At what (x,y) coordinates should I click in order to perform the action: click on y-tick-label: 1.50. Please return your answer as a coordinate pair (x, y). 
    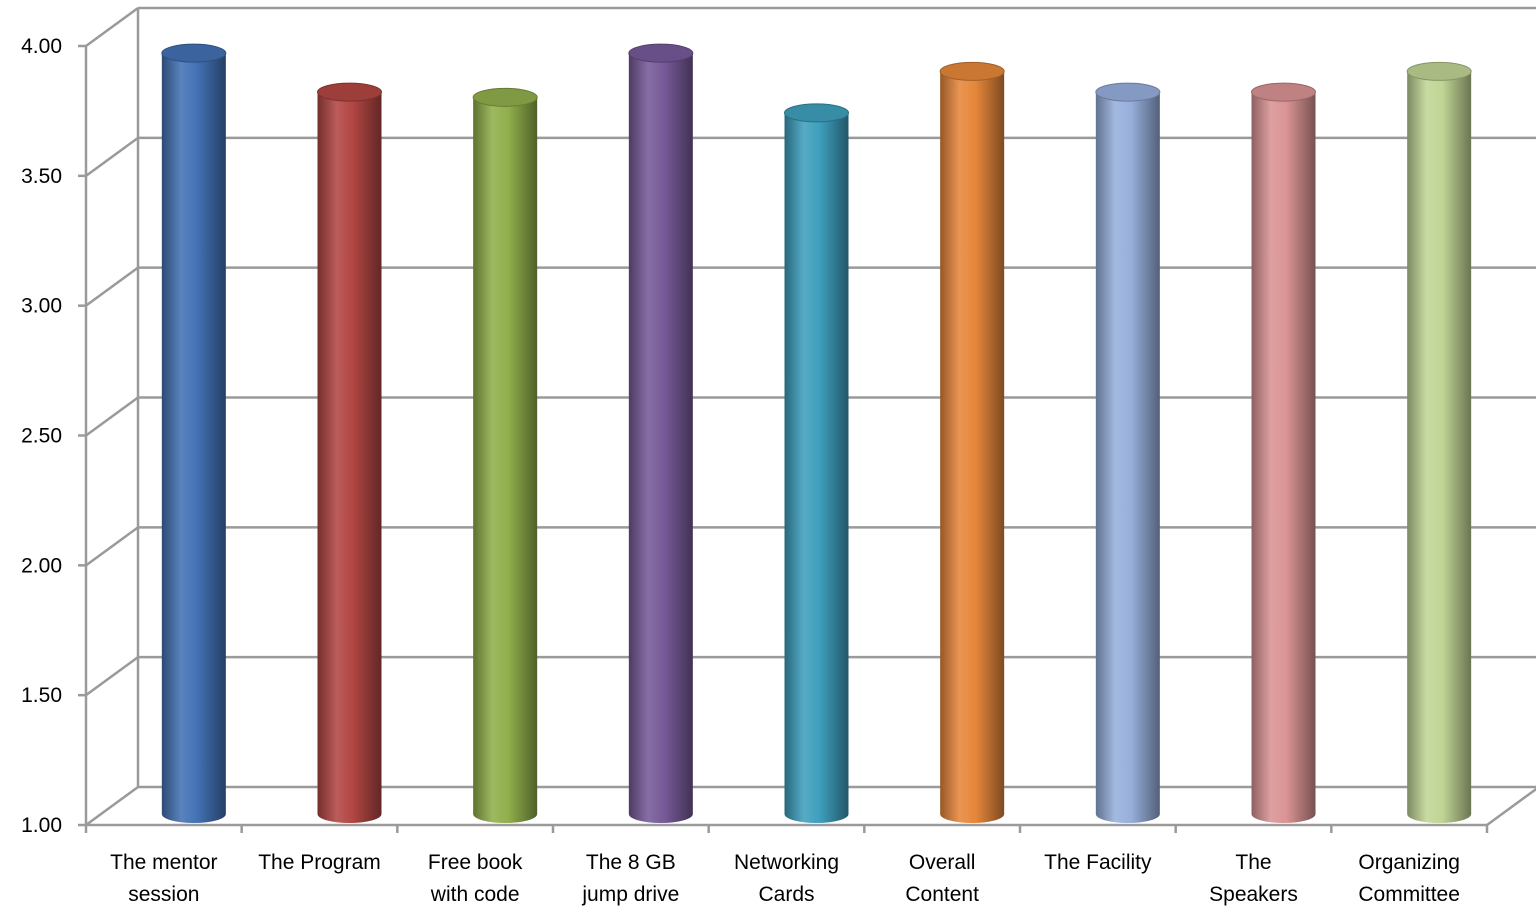
    Looking at the image, I should click on (41, 695).